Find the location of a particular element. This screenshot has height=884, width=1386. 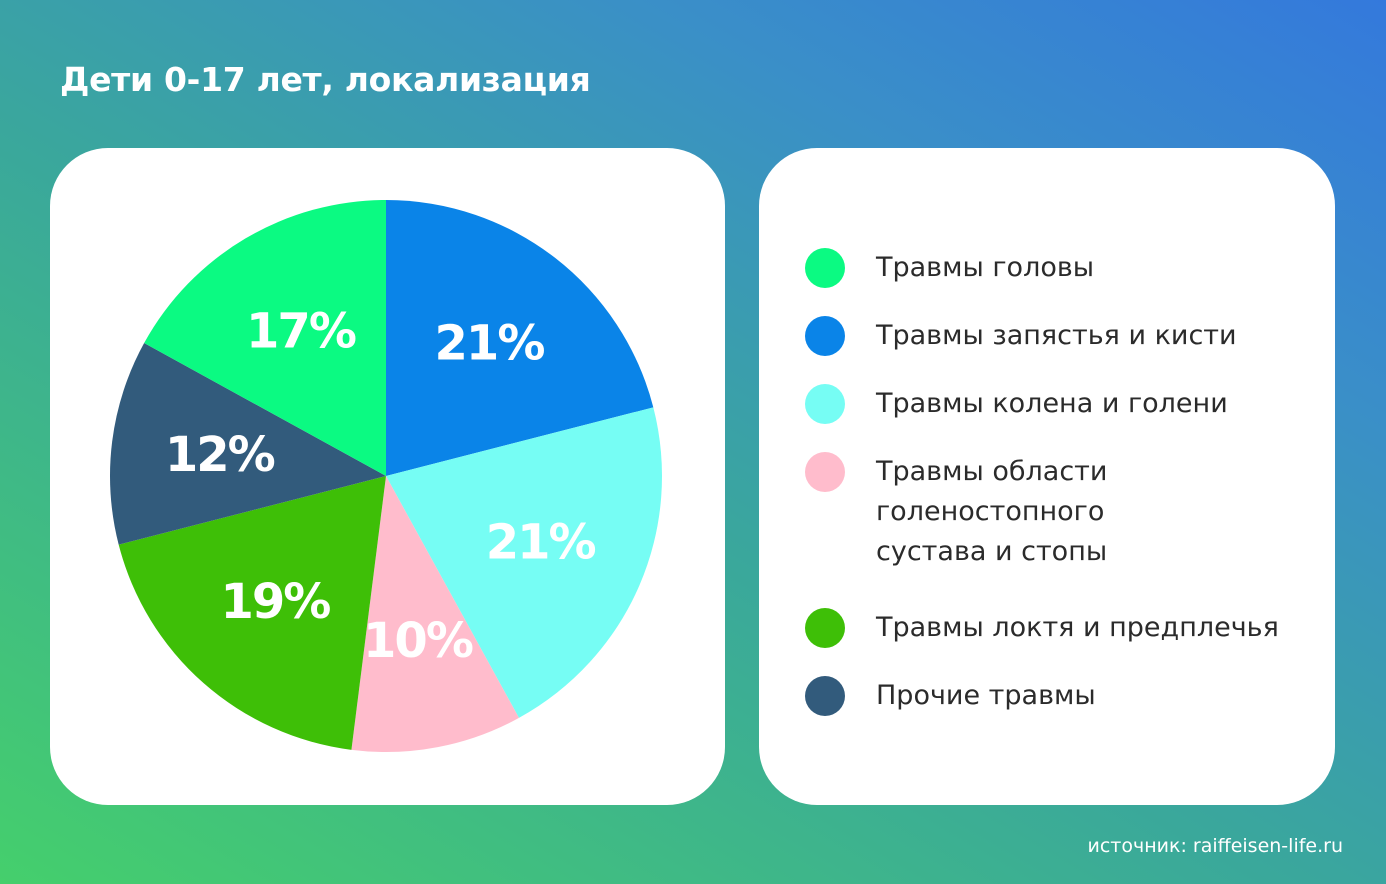

slice-label: 12% is located at coordinates (220, 455).